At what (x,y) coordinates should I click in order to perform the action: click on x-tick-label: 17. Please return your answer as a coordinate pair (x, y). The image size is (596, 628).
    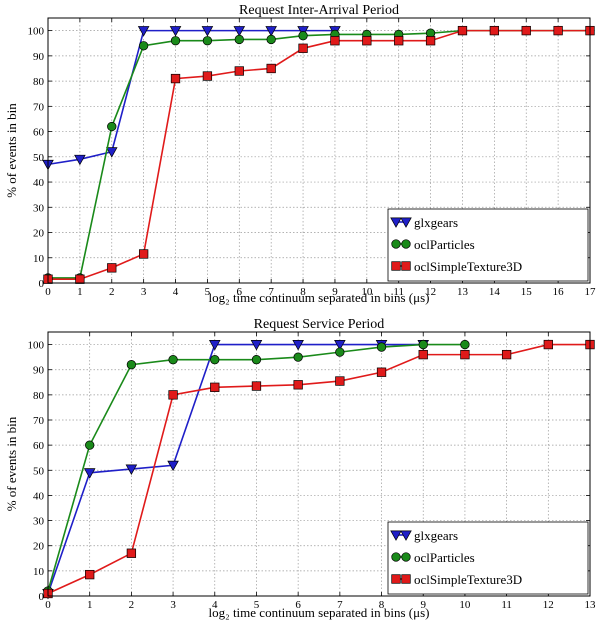
    Looking at the image, I should click on (590, 292).